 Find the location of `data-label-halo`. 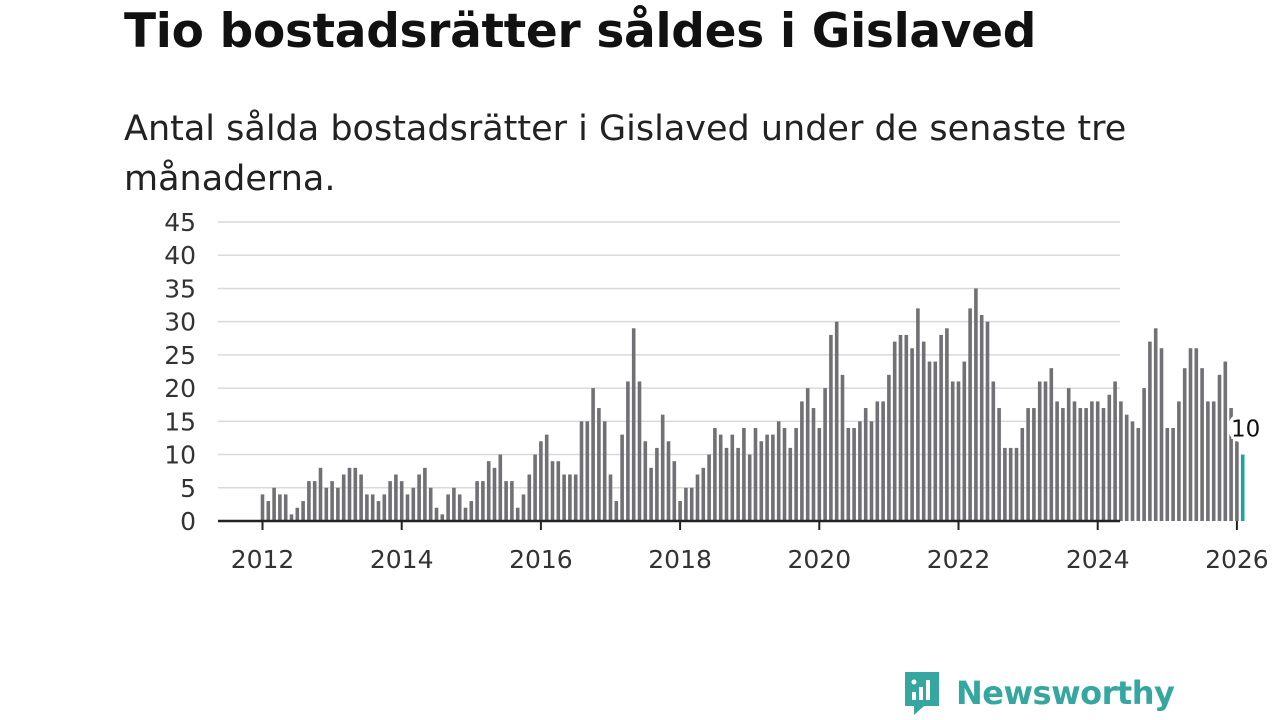

data-label-halo is located at coordinates (1242, 427).